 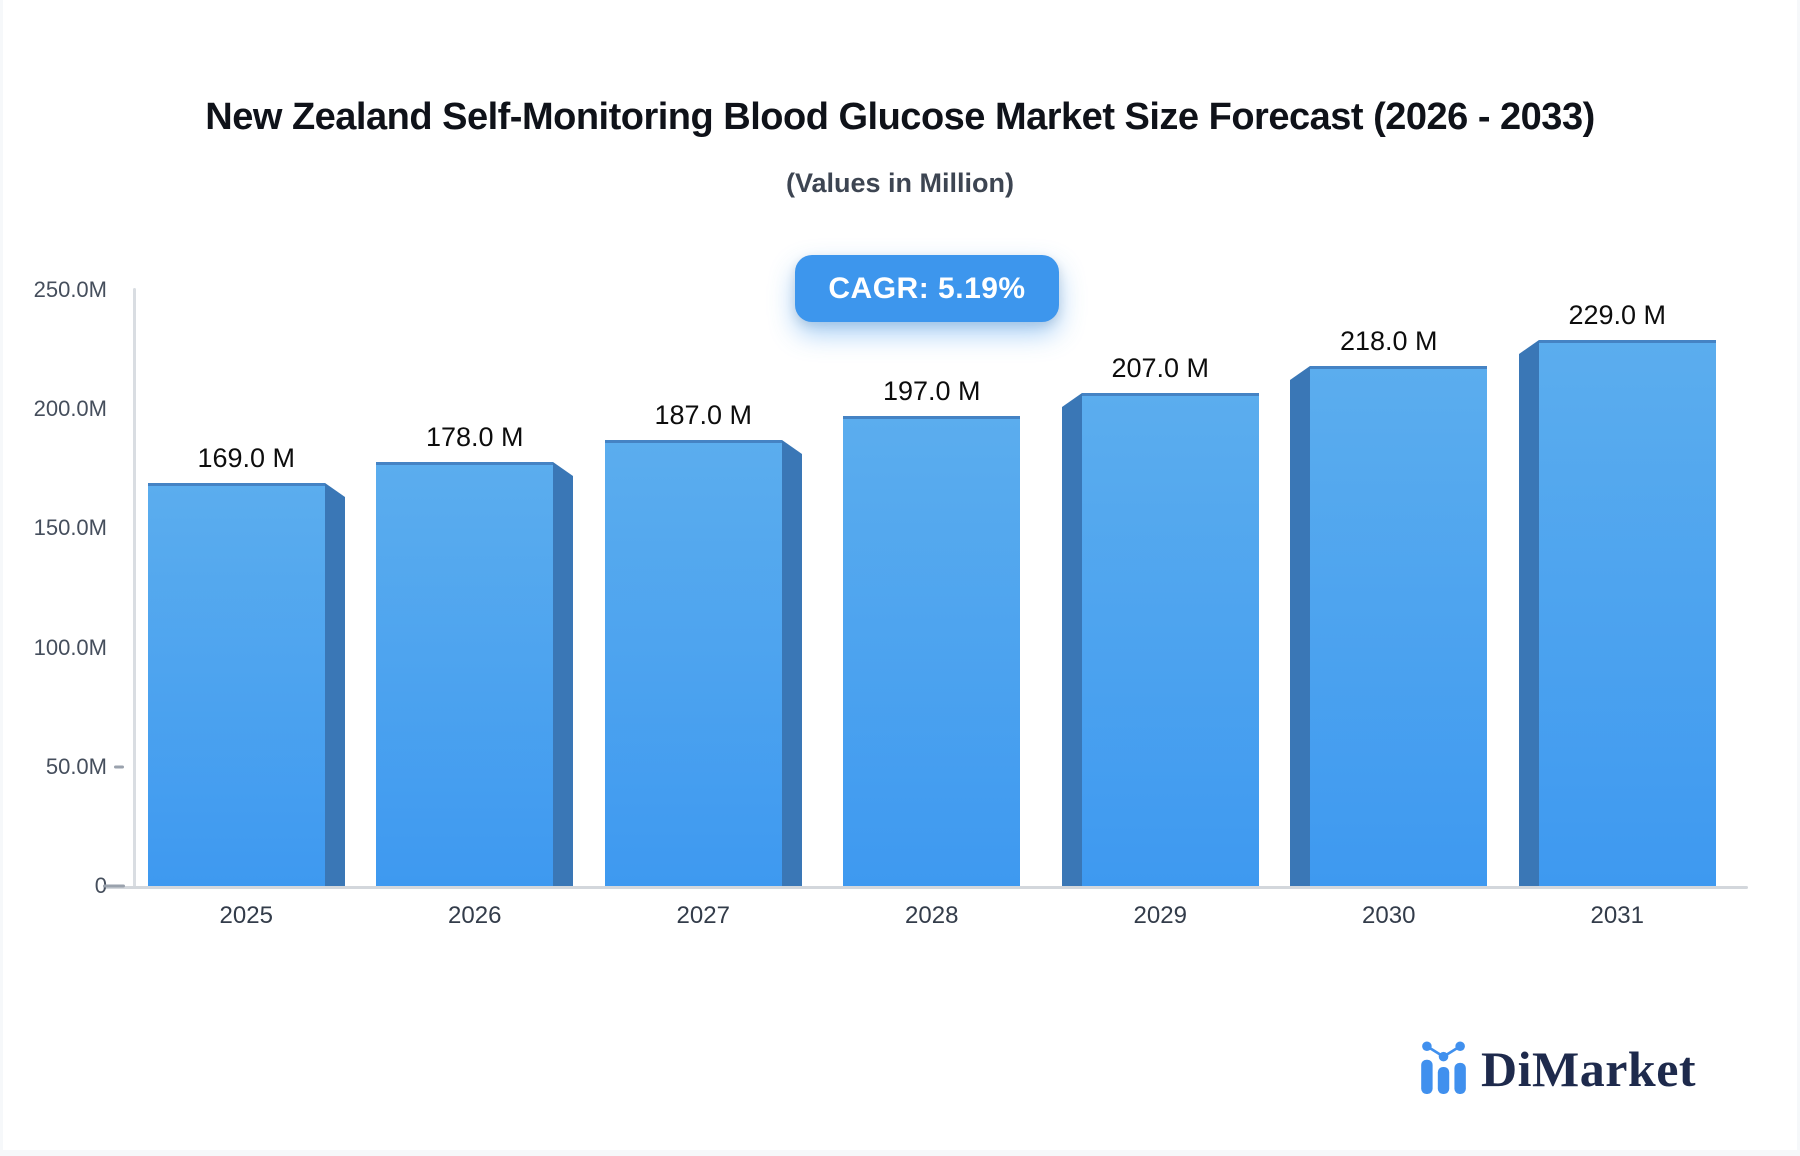 What do you see at coordinates (474, 437) in the screenshot?
I see `bar-value-label-2026: 178.0 M` at bounding box center [474, 437].